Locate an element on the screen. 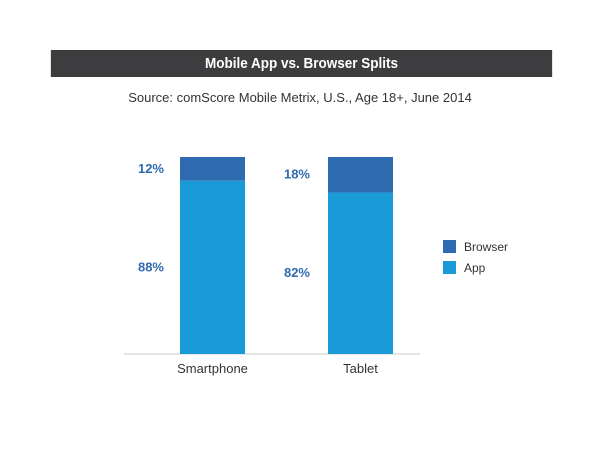 This screenshot has width=600, height=449. bar-tablet-app is located at coordinates (360, 273).